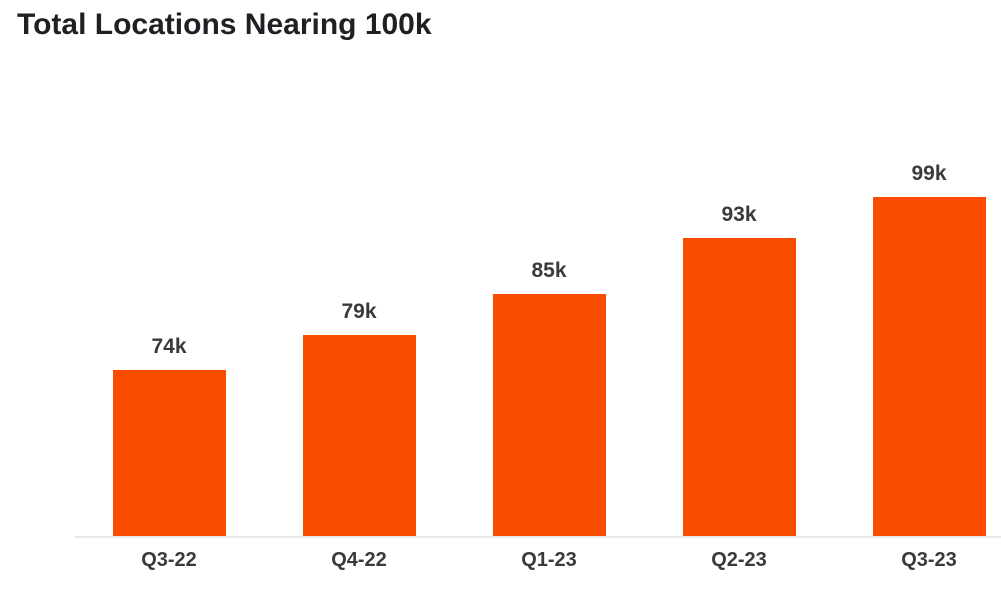  What do you see at coordinates (359, 560) in the screenshot?
I see `x-axis-tick-label: Q4-22` at bounding box center [359, 560].